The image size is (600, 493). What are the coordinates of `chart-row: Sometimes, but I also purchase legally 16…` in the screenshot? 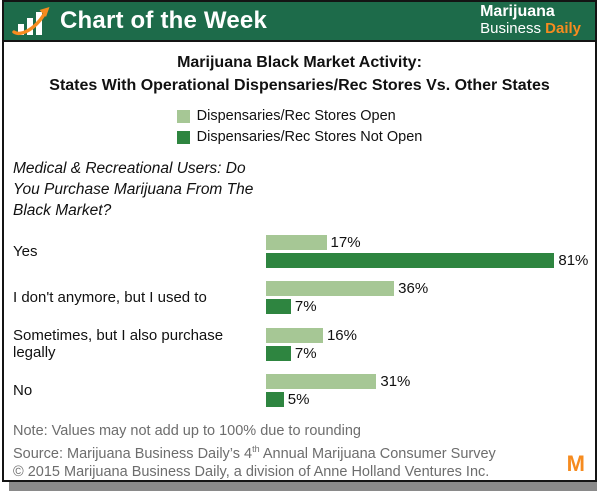 It's located at (299, 344).